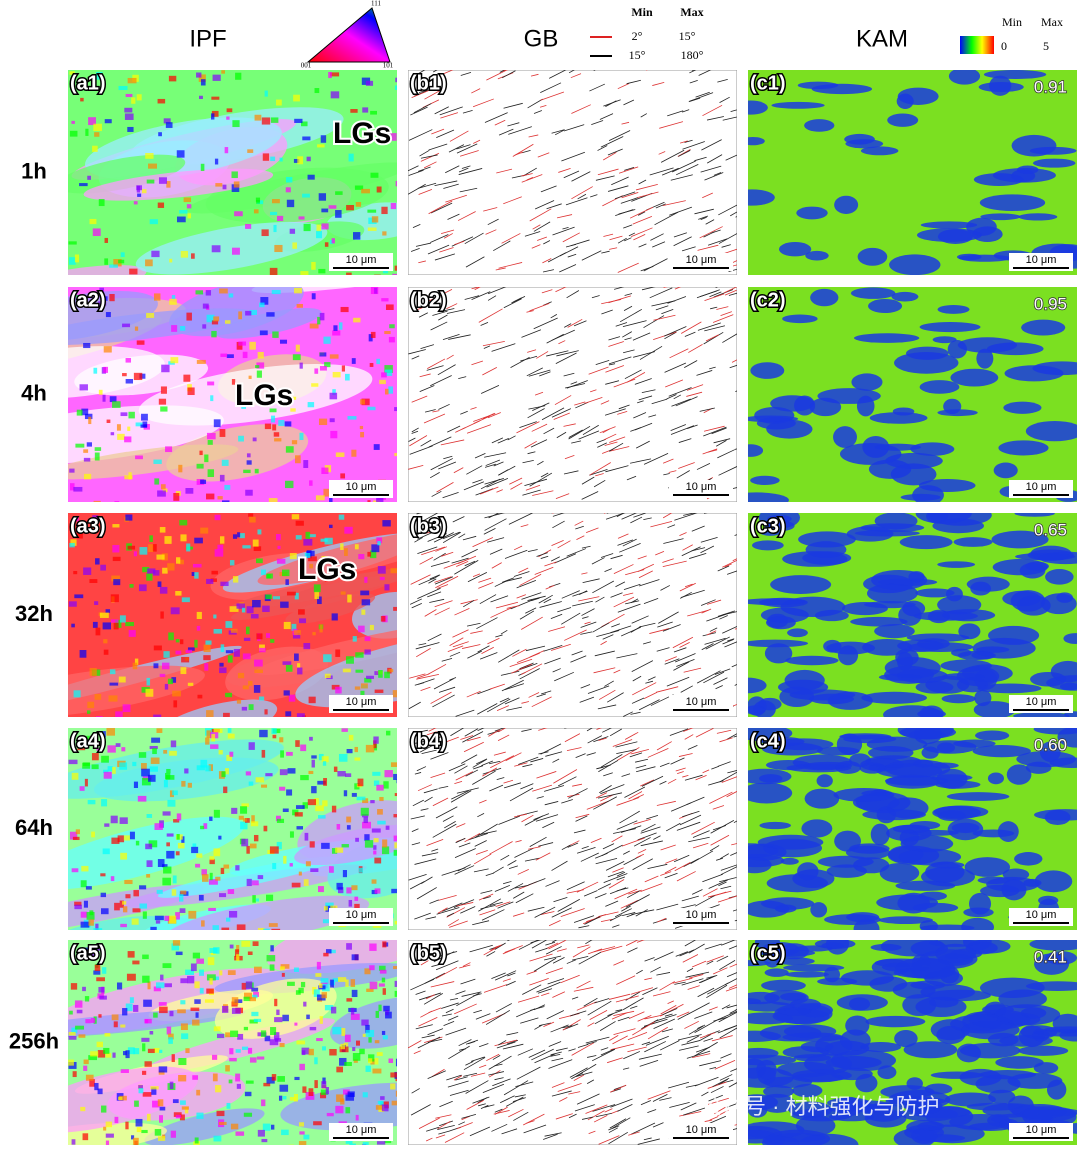 The image size is (1080, 1155). What do you see at coordinates (361, 704) in the screenshot?
I see `scale-bar-box` at bounding box center [361, 704].